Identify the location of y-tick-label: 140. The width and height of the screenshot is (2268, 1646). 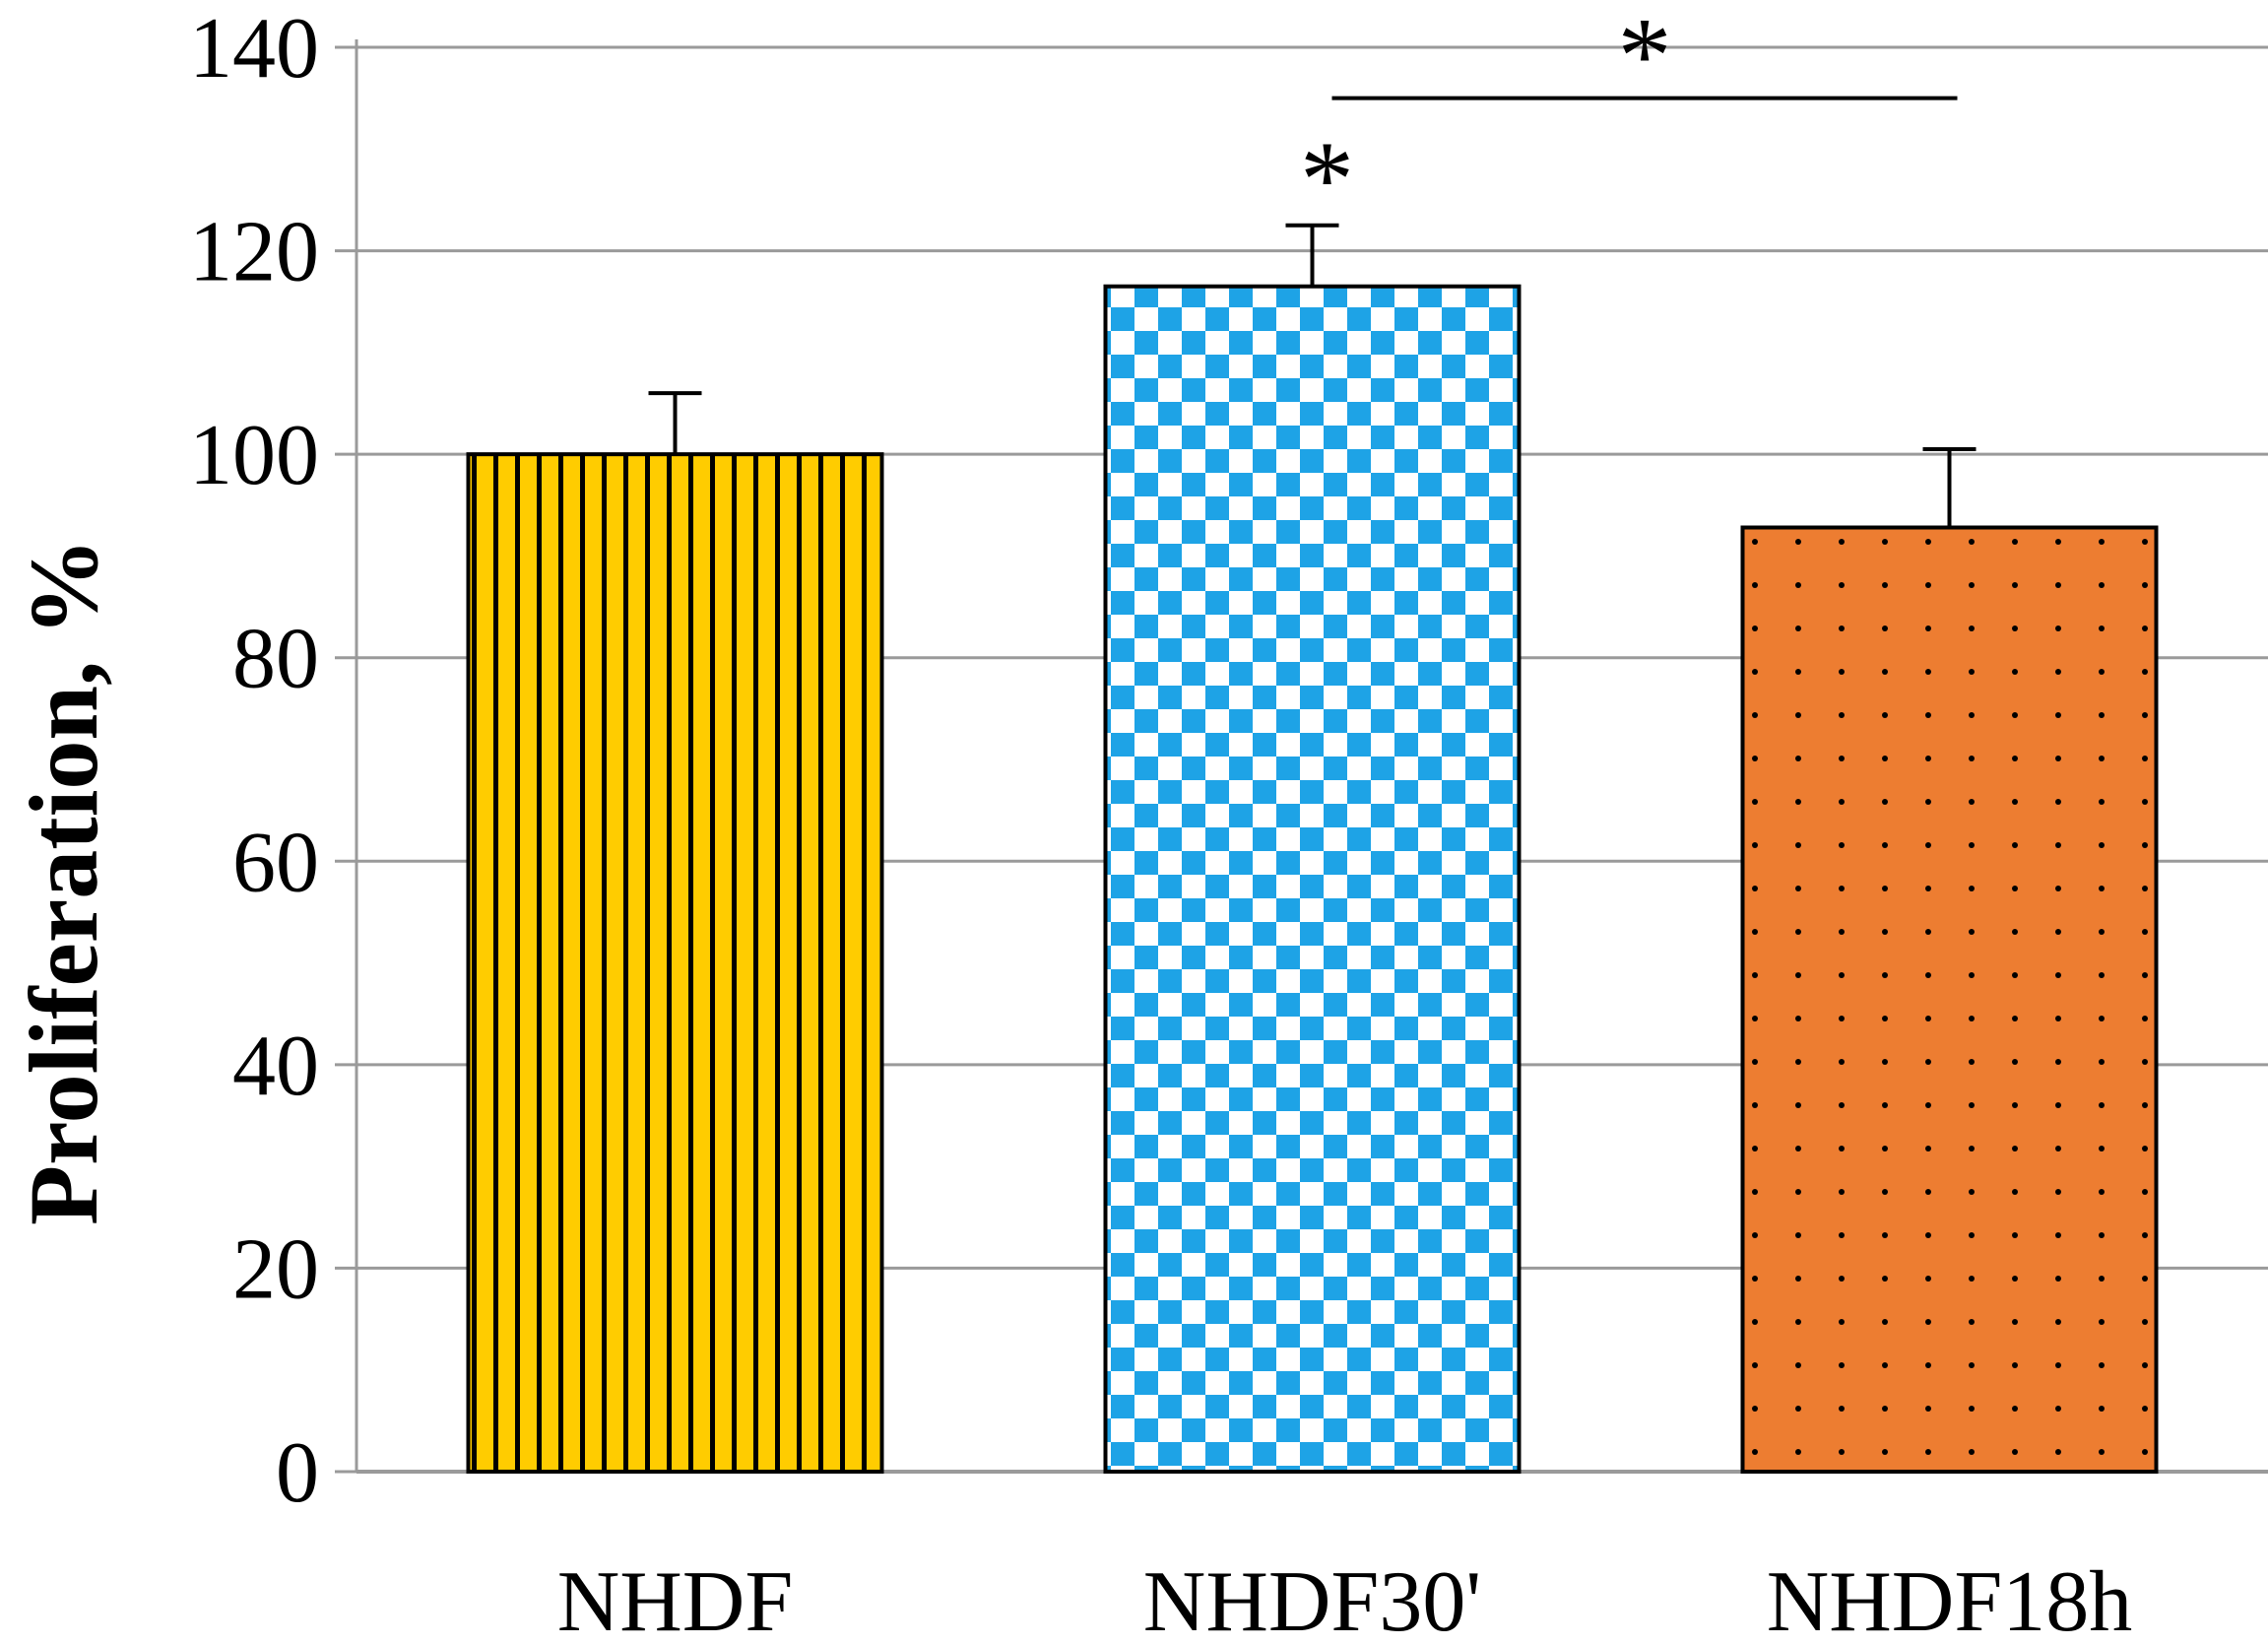
(254, 49).